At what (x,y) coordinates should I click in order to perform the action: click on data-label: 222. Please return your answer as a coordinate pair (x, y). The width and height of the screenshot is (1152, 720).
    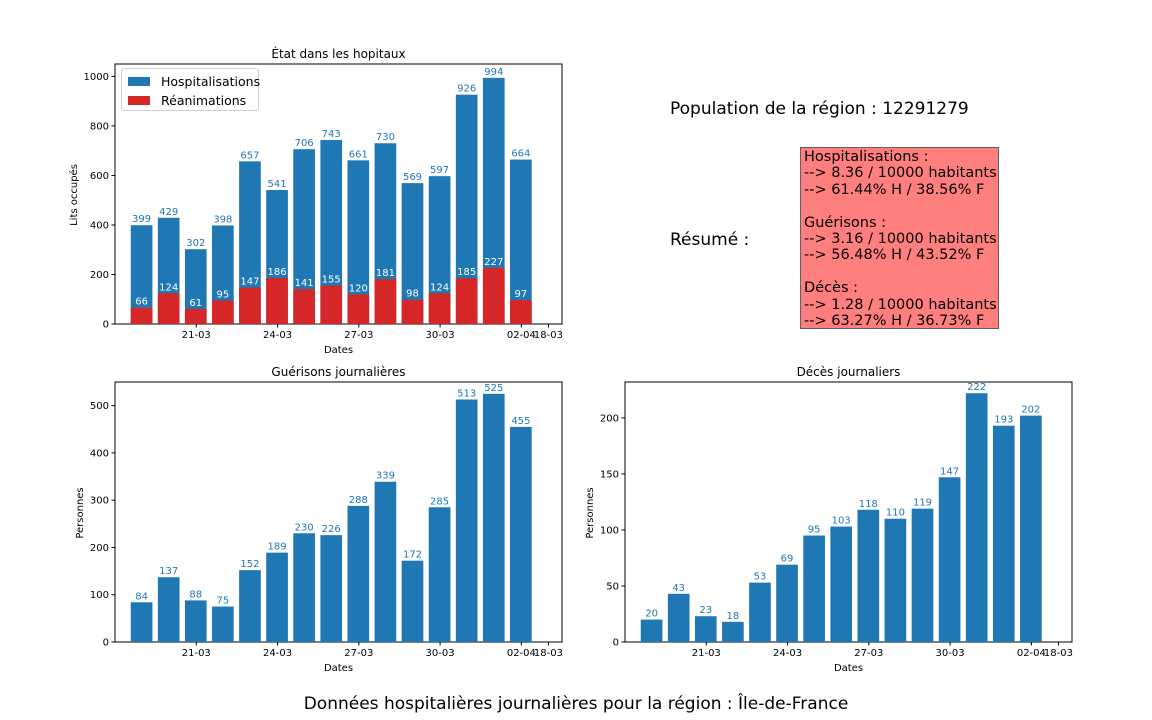
    Looking at the image, I should click on (976, 387).